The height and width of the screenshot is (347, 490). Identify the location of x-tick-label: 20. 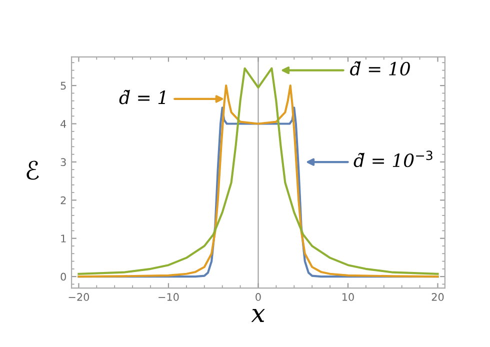
(438, 297).